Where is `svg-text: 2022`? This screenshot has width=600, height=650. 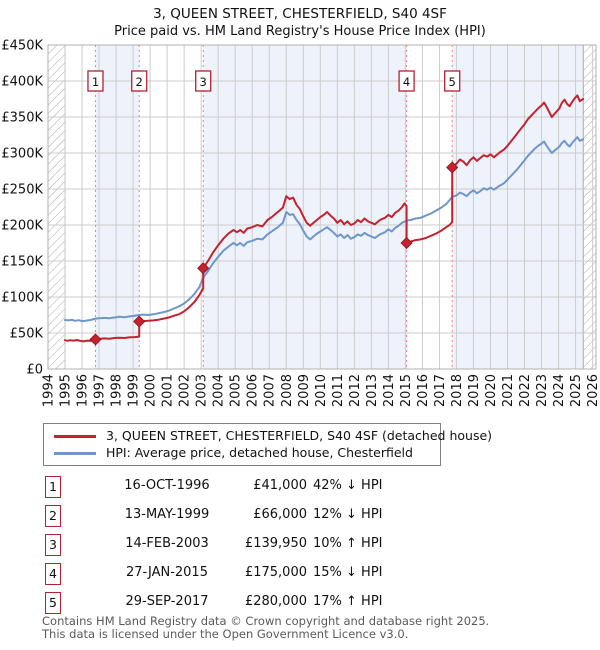 svg-text: 2022 is located at coordinates (525, 390).